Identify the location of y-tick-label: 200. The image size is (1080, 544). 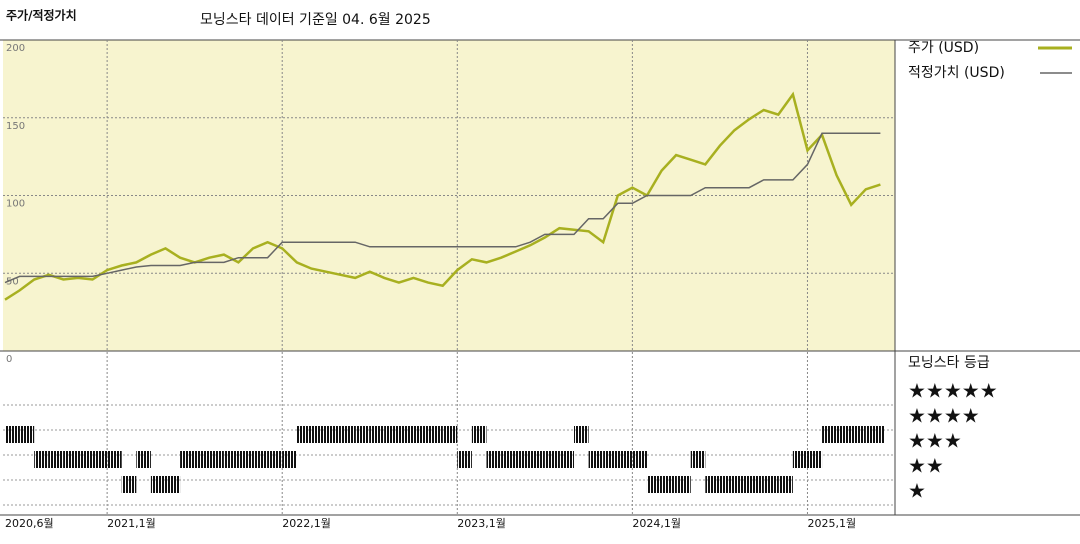
(15, 48).